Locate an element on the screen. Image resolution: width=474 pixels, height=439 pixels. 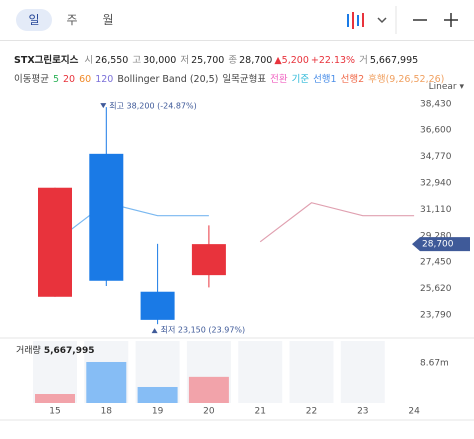
x-tick-label: 22 is located at coordinates (311, 412).